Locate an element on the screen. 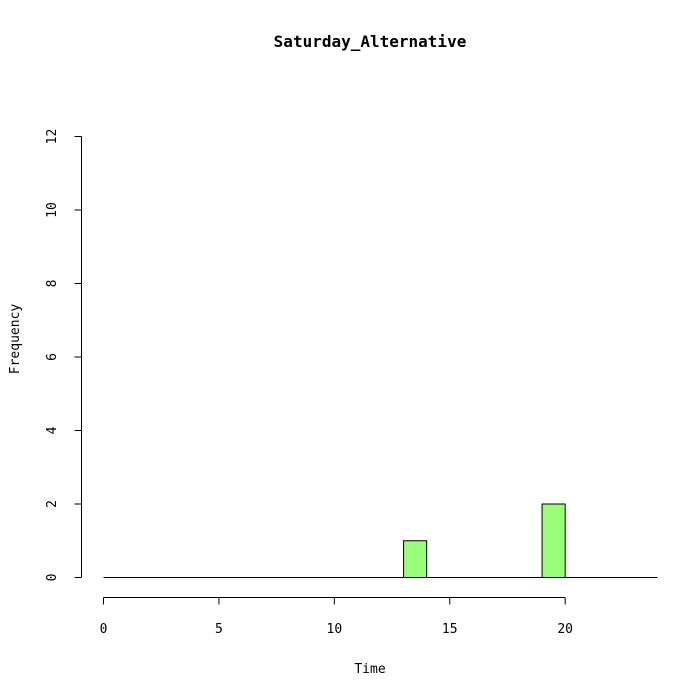  y-tick-label: 10 is located at coordinates (52, 210).